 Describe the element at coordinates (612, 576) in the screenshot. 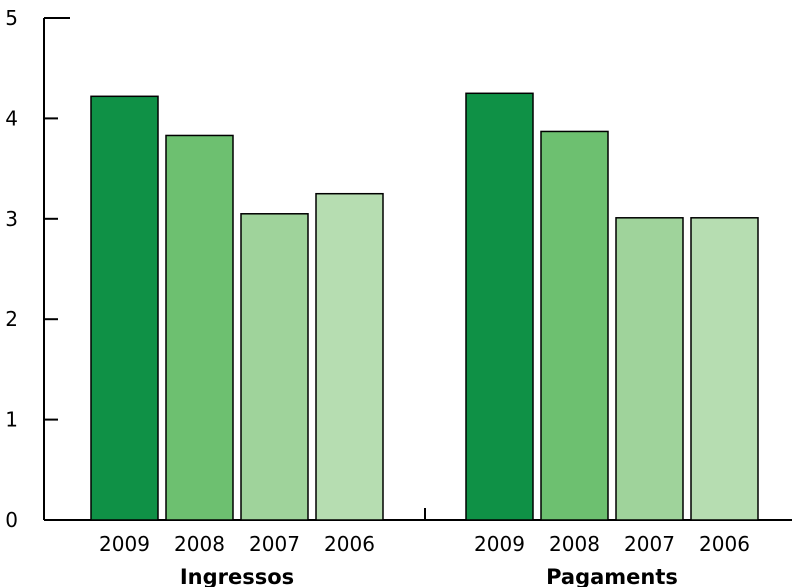

I see `group-label-pagaments: Pagaments` at that location.